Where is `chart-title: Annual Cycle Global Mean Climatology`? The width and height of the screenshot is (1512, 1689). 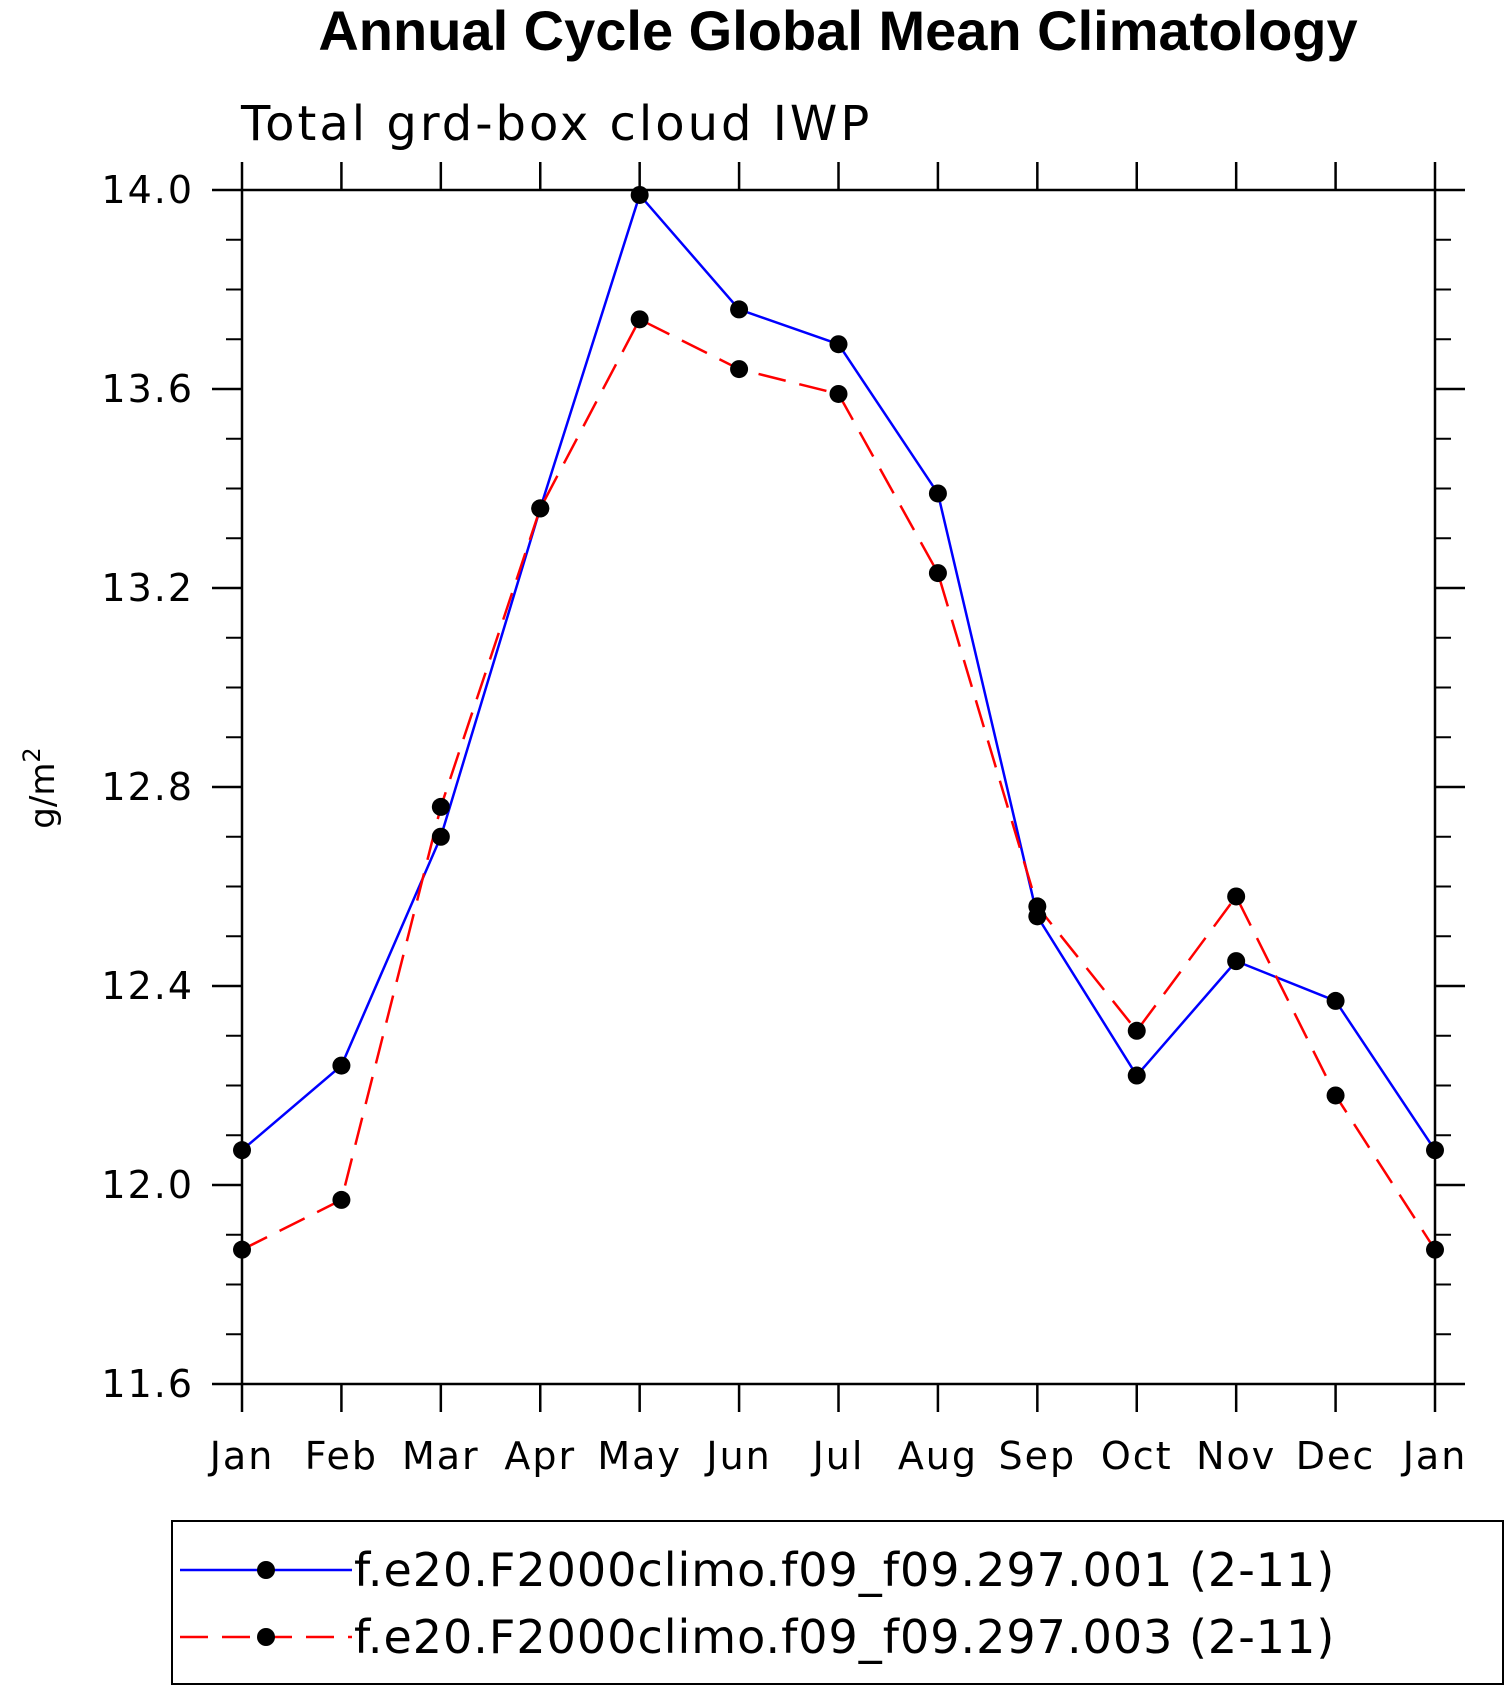
chart-title: Annual Cycle Global Mean Climatology is located at coordinates (837, 31).